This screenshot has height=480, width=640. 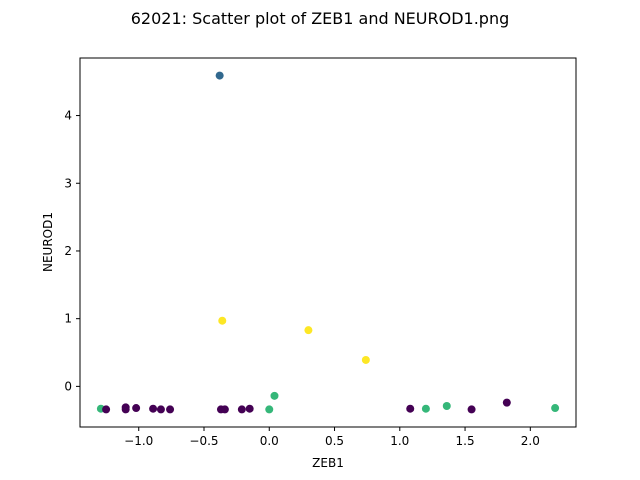 I want to click on x-tick-label: 0.0, so click(x=269, y=441).